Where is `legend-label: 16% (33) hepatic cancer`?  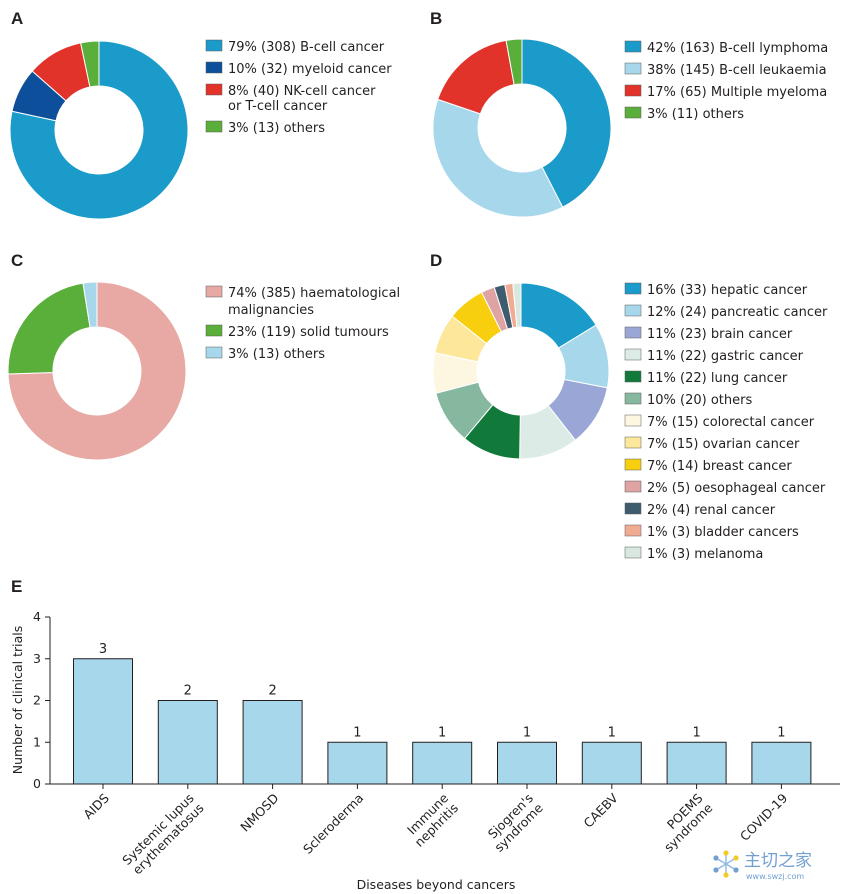
legend-label: 16% (33) hepatic cancer is located at coordinates (727, 290).